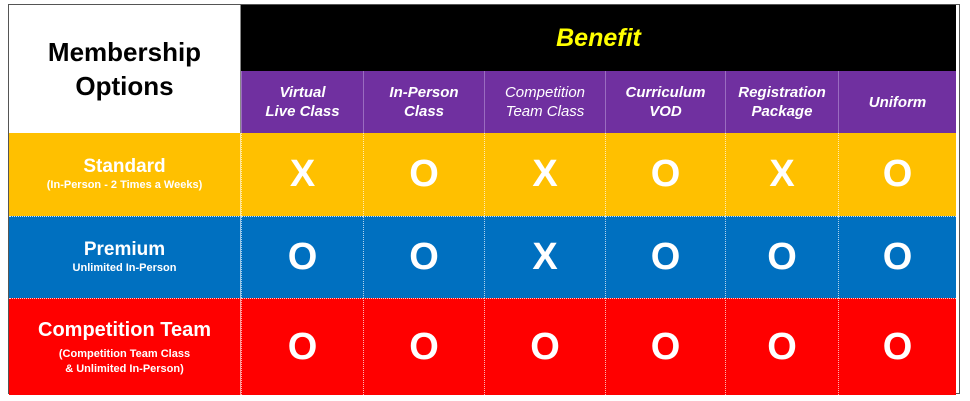  I want to click on mark-standard-registration: X, so click(781, 174).